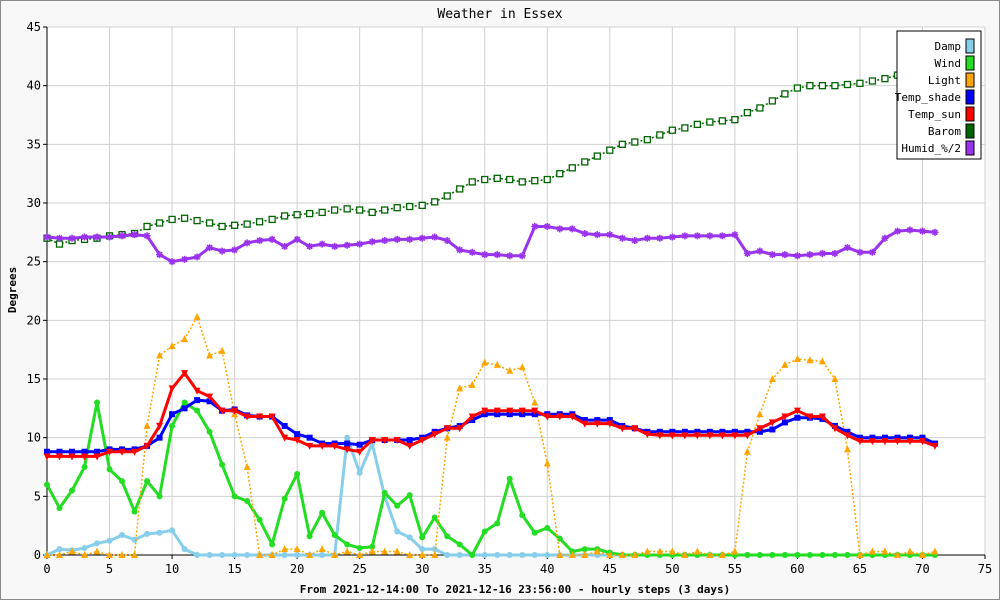  I want to click on legend-label: Barom, so click(944, 131).